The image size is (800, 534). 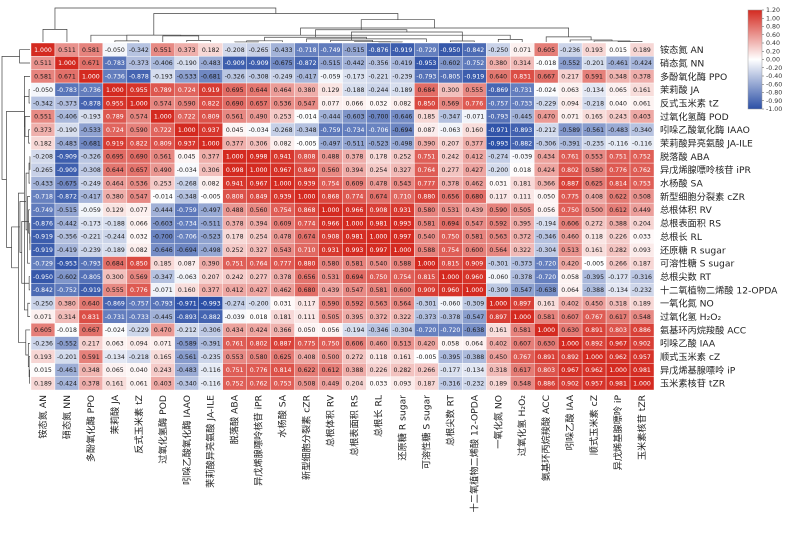 I want to click on cell-value-label: 0.065, so click(x=115, y=370).